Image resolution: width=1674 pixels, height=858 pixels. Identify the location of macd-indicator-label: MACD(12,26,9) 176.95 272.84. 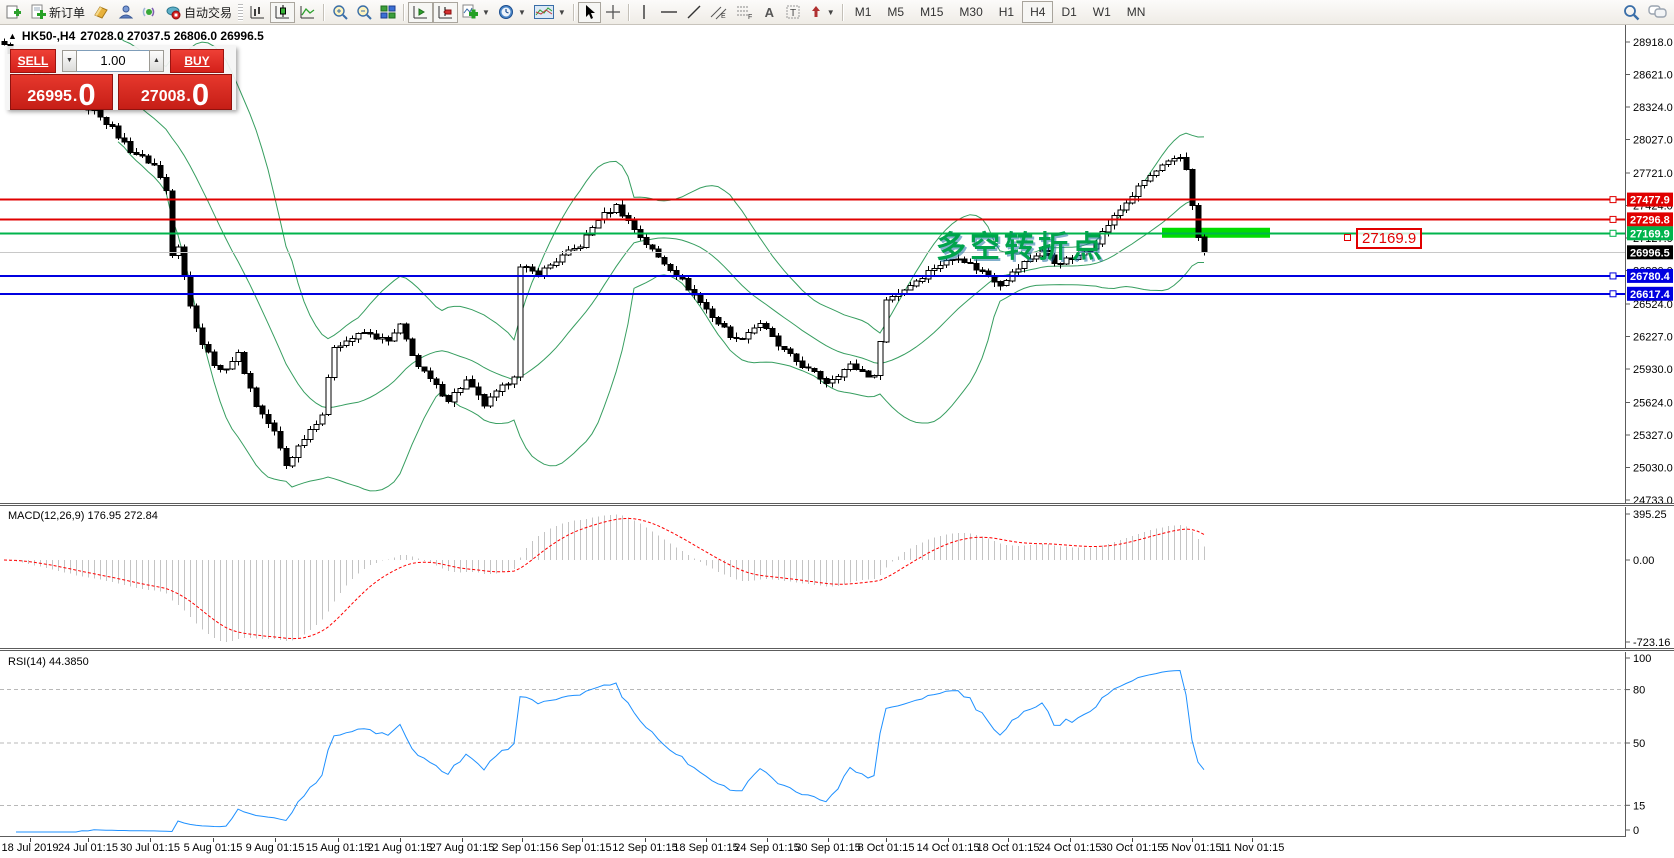
(83, 516).